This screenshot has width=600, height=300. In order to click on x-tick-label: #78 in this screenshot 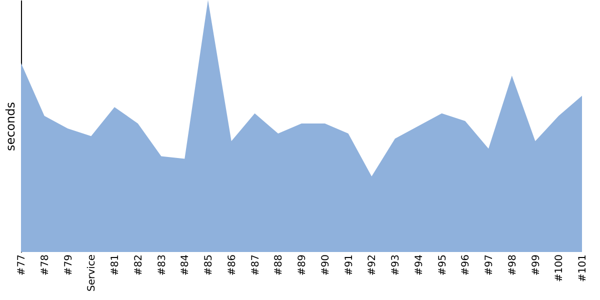, I will do `click(45, 265)`.